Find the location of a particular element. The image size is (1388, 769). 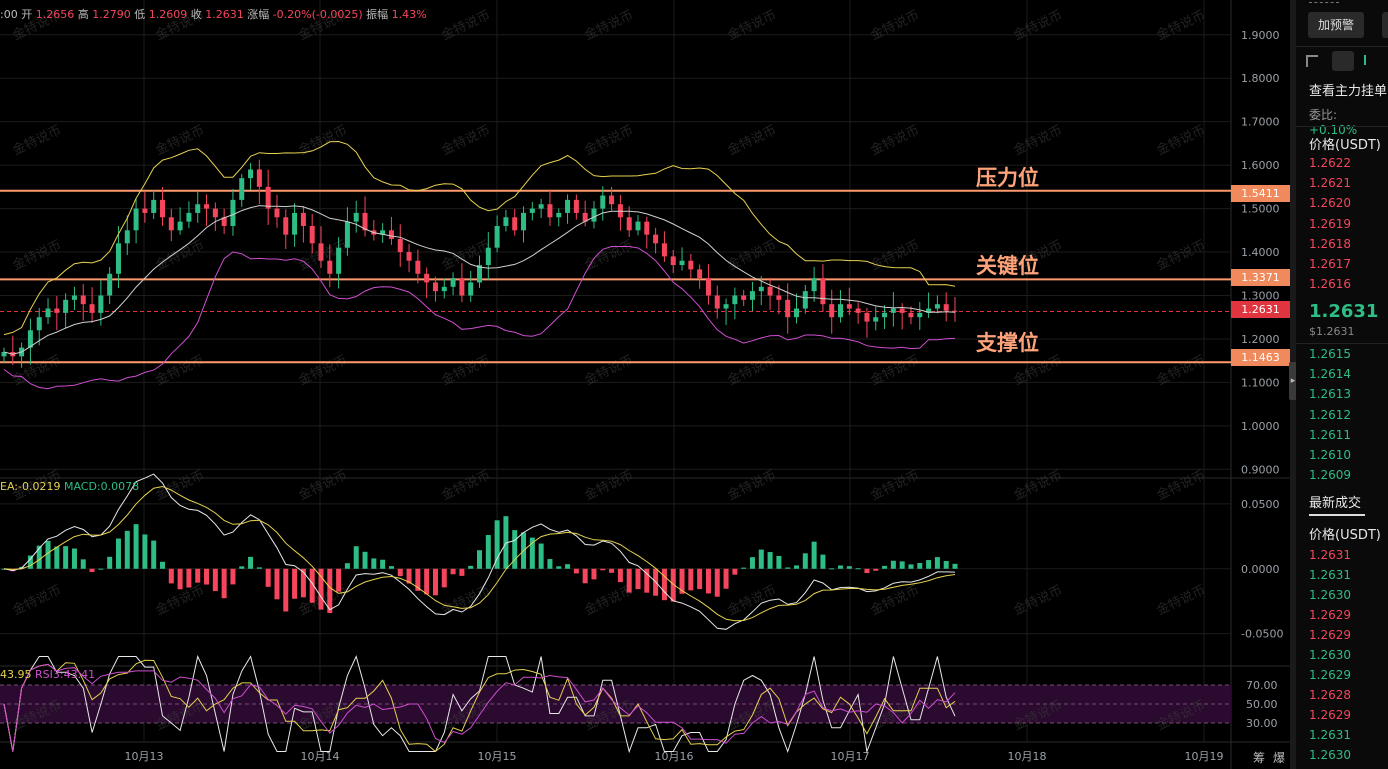

bid-price-row: 1.2611 is located at coordinates (1330, 434).